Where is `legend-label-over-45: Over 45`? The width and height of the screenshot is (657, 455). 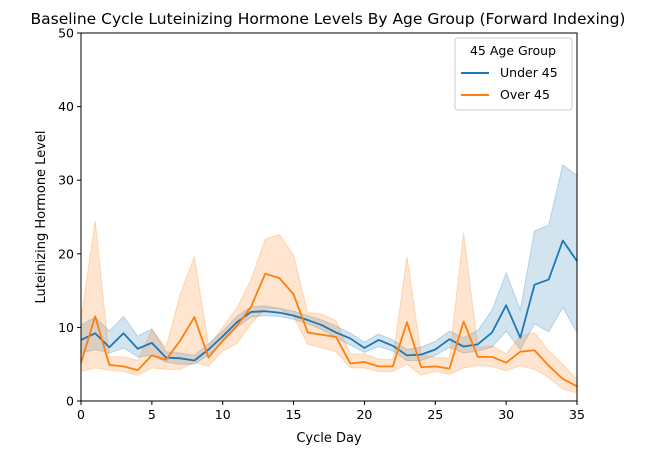
legend-label-over-45: Over 45 is located at coordinates (525, 94).